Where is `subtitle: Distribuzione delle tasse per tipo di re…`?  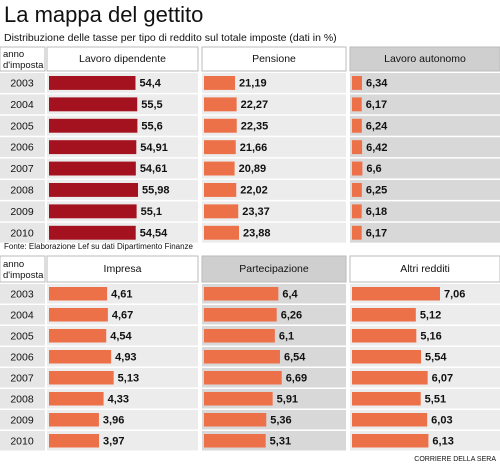
subtitle: Distribuzione delle tasse per tipo di re… is located at coordinates (170, 38).